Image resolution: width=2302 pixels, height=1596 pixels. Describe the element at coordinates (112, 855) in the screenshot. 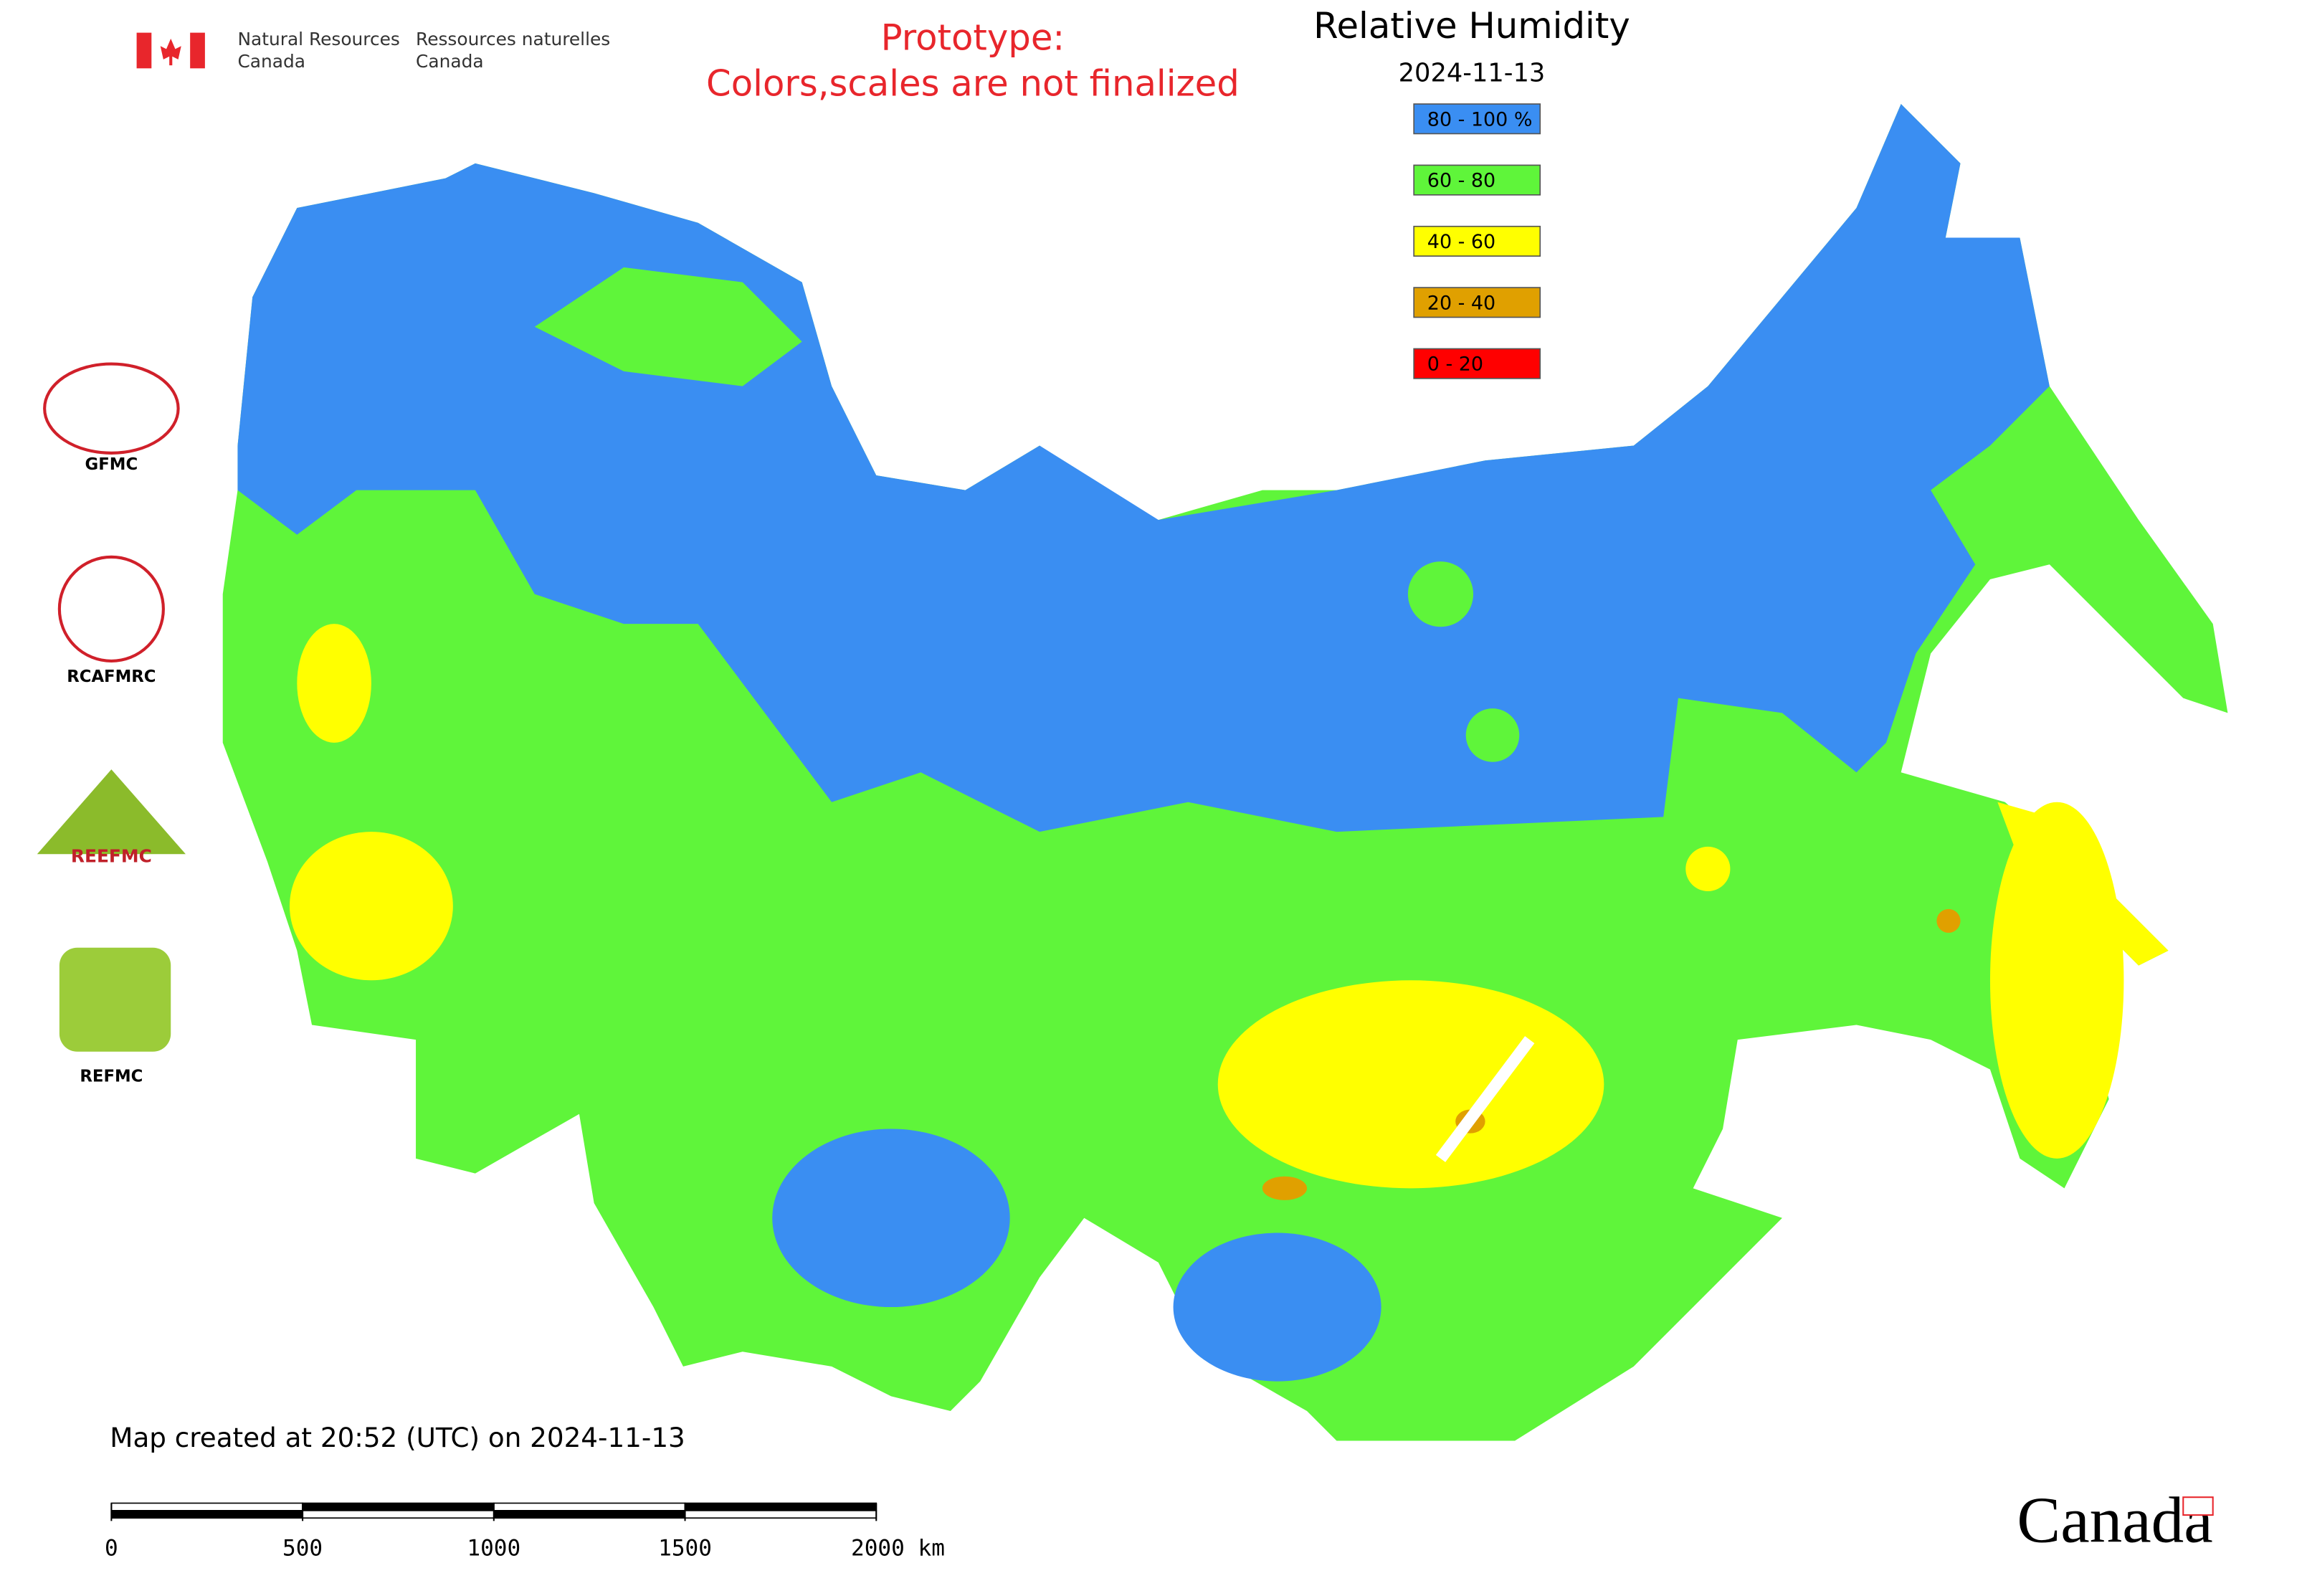

I see `logo-caption: REEFMC` at that location.